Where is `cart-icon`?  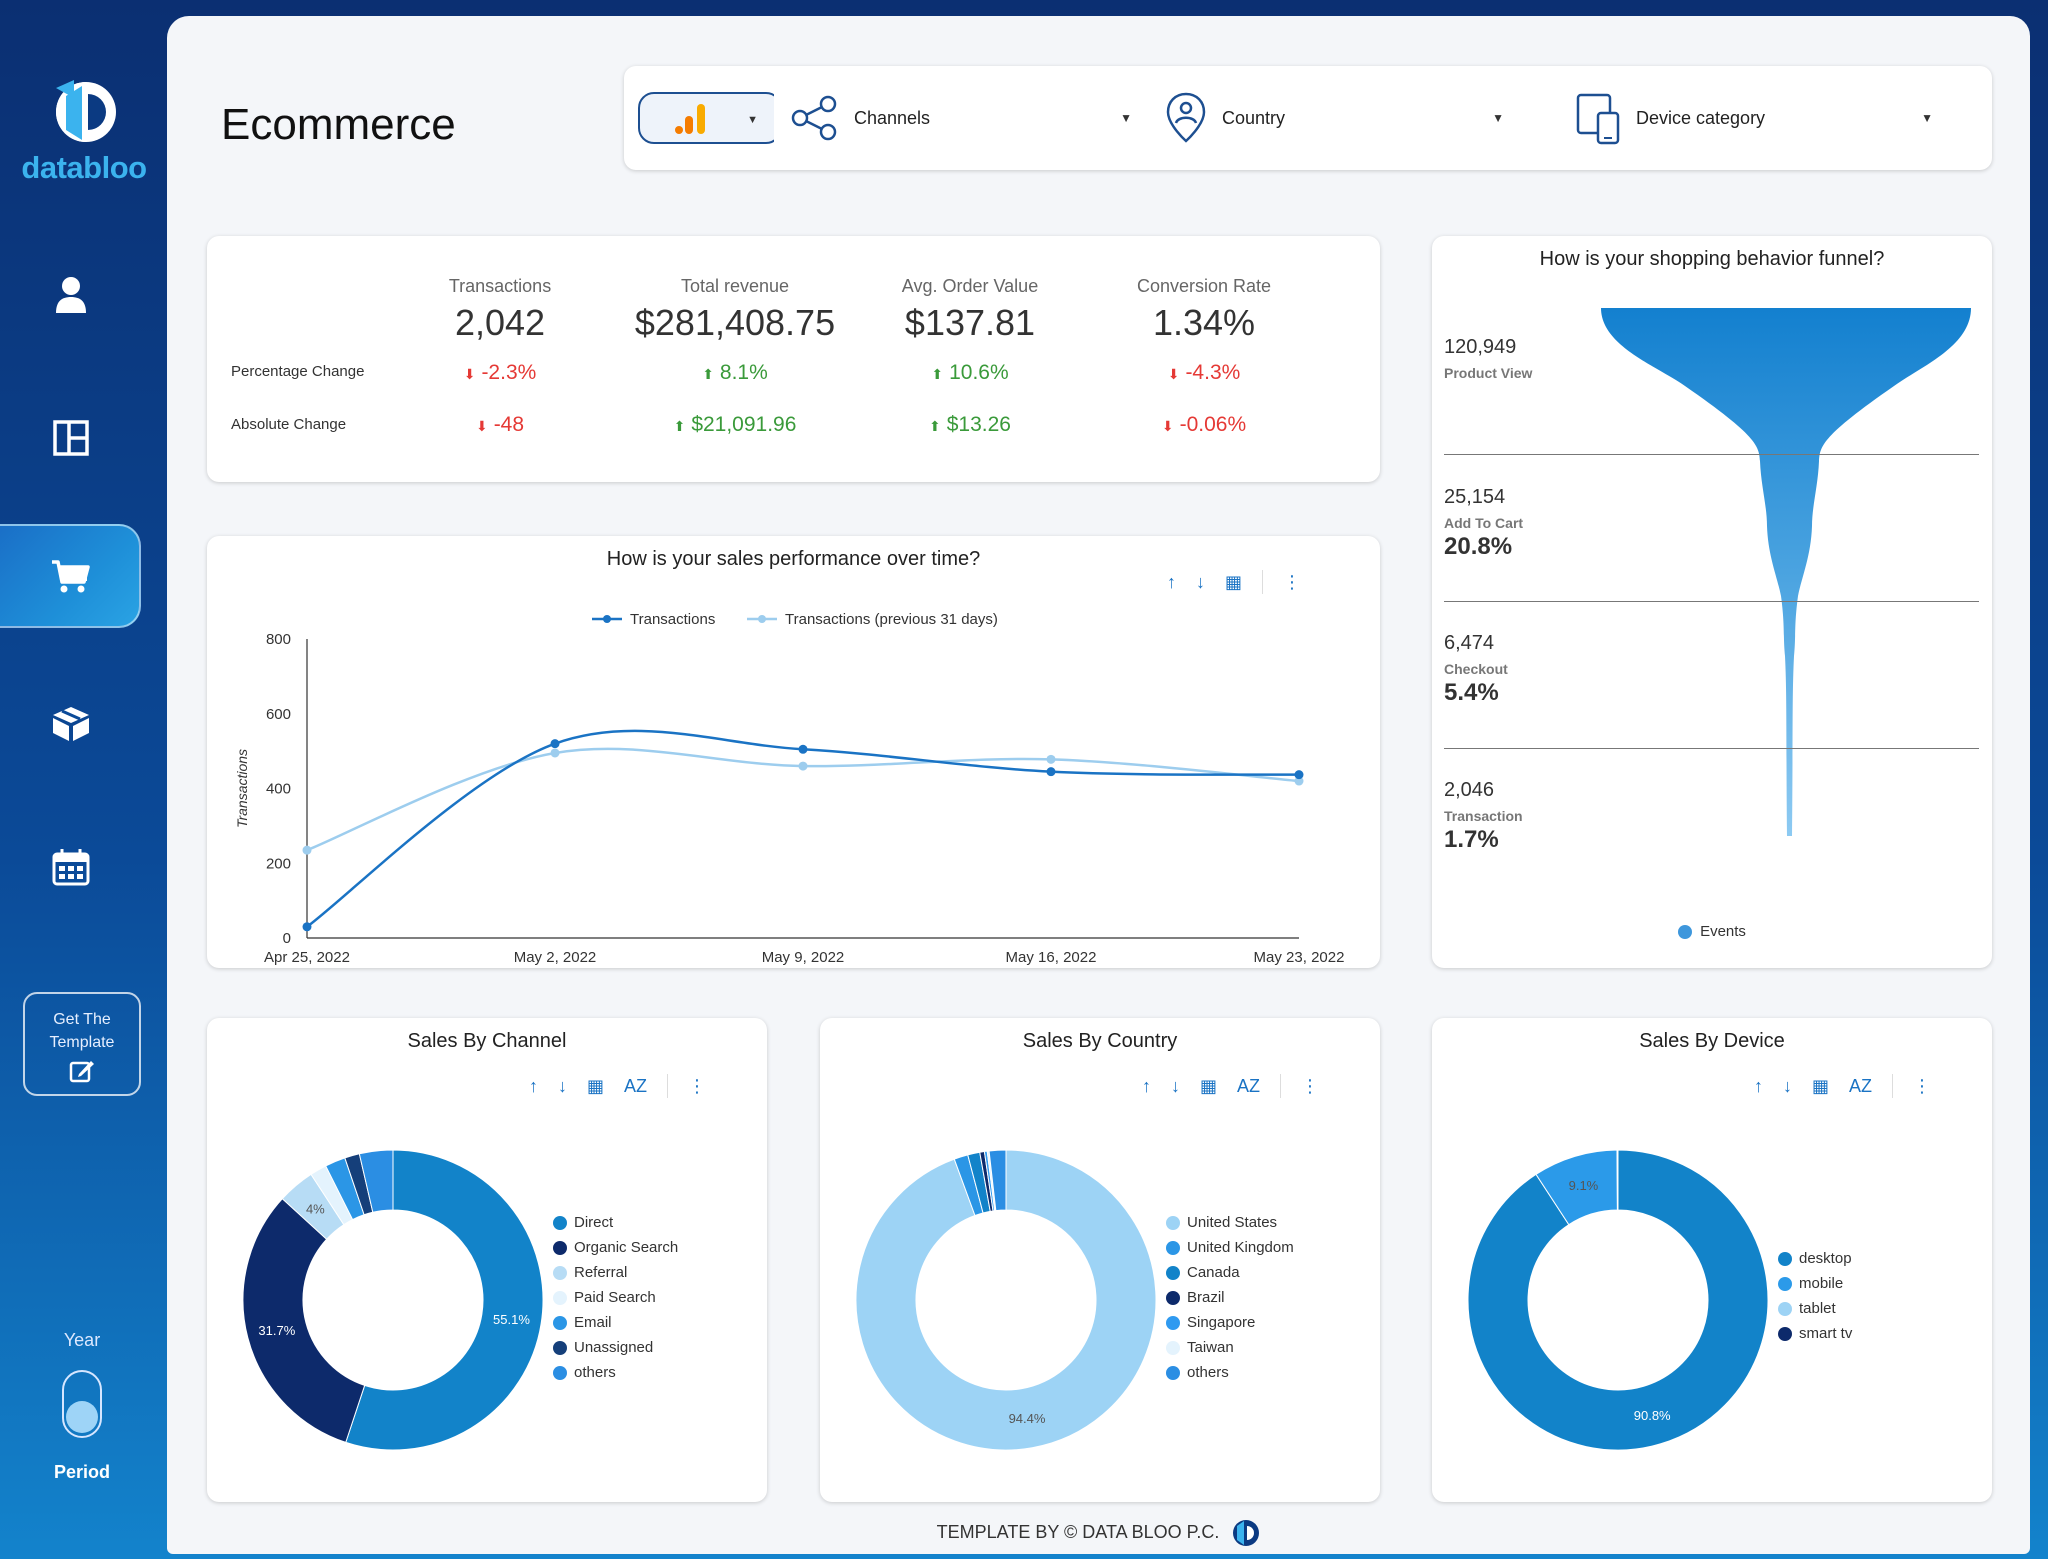
cart-icon is located at coordinates (70, 576).